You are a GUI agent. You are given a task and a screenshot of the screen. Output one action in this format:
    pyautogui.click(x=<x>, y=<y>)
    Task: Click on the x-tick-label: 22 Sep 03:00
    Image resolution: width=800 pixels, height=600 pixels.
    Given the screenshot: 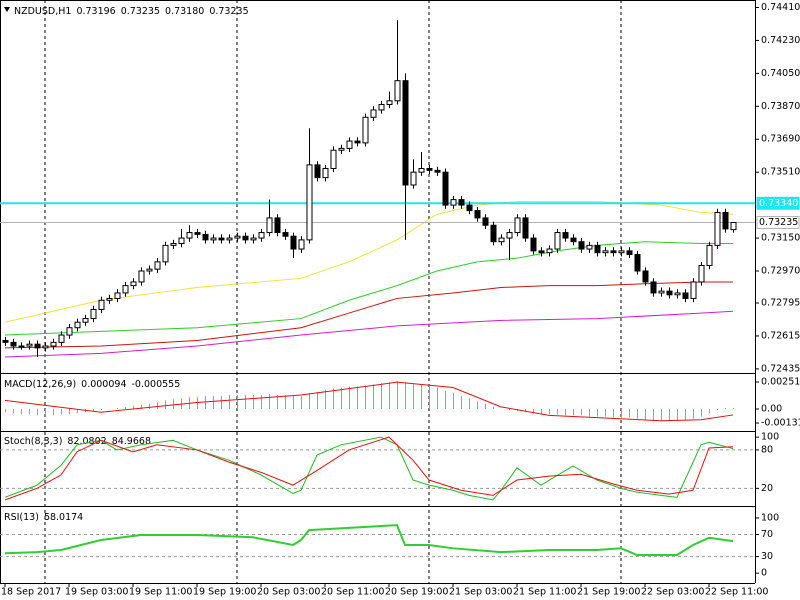 What is the action you would take?
    pyautogui.click(x=672, y=592)
    